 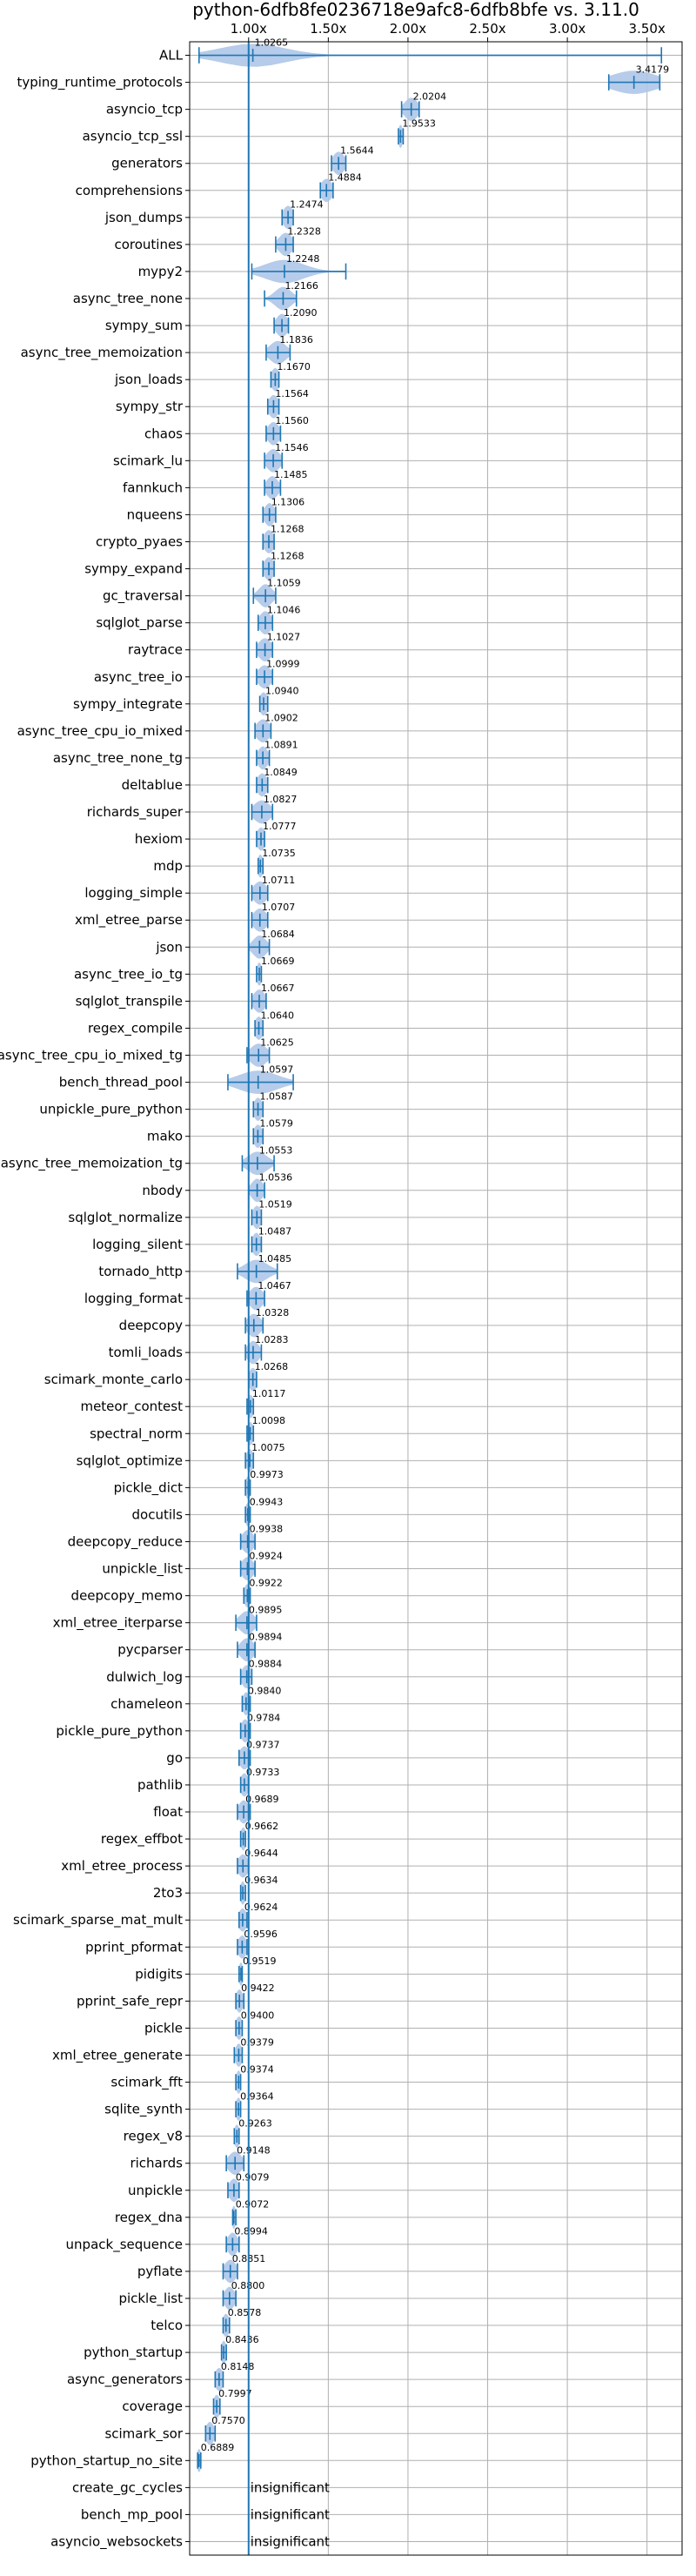 I want to click on value-label: 1.0075, so click(x=268, y=1447).